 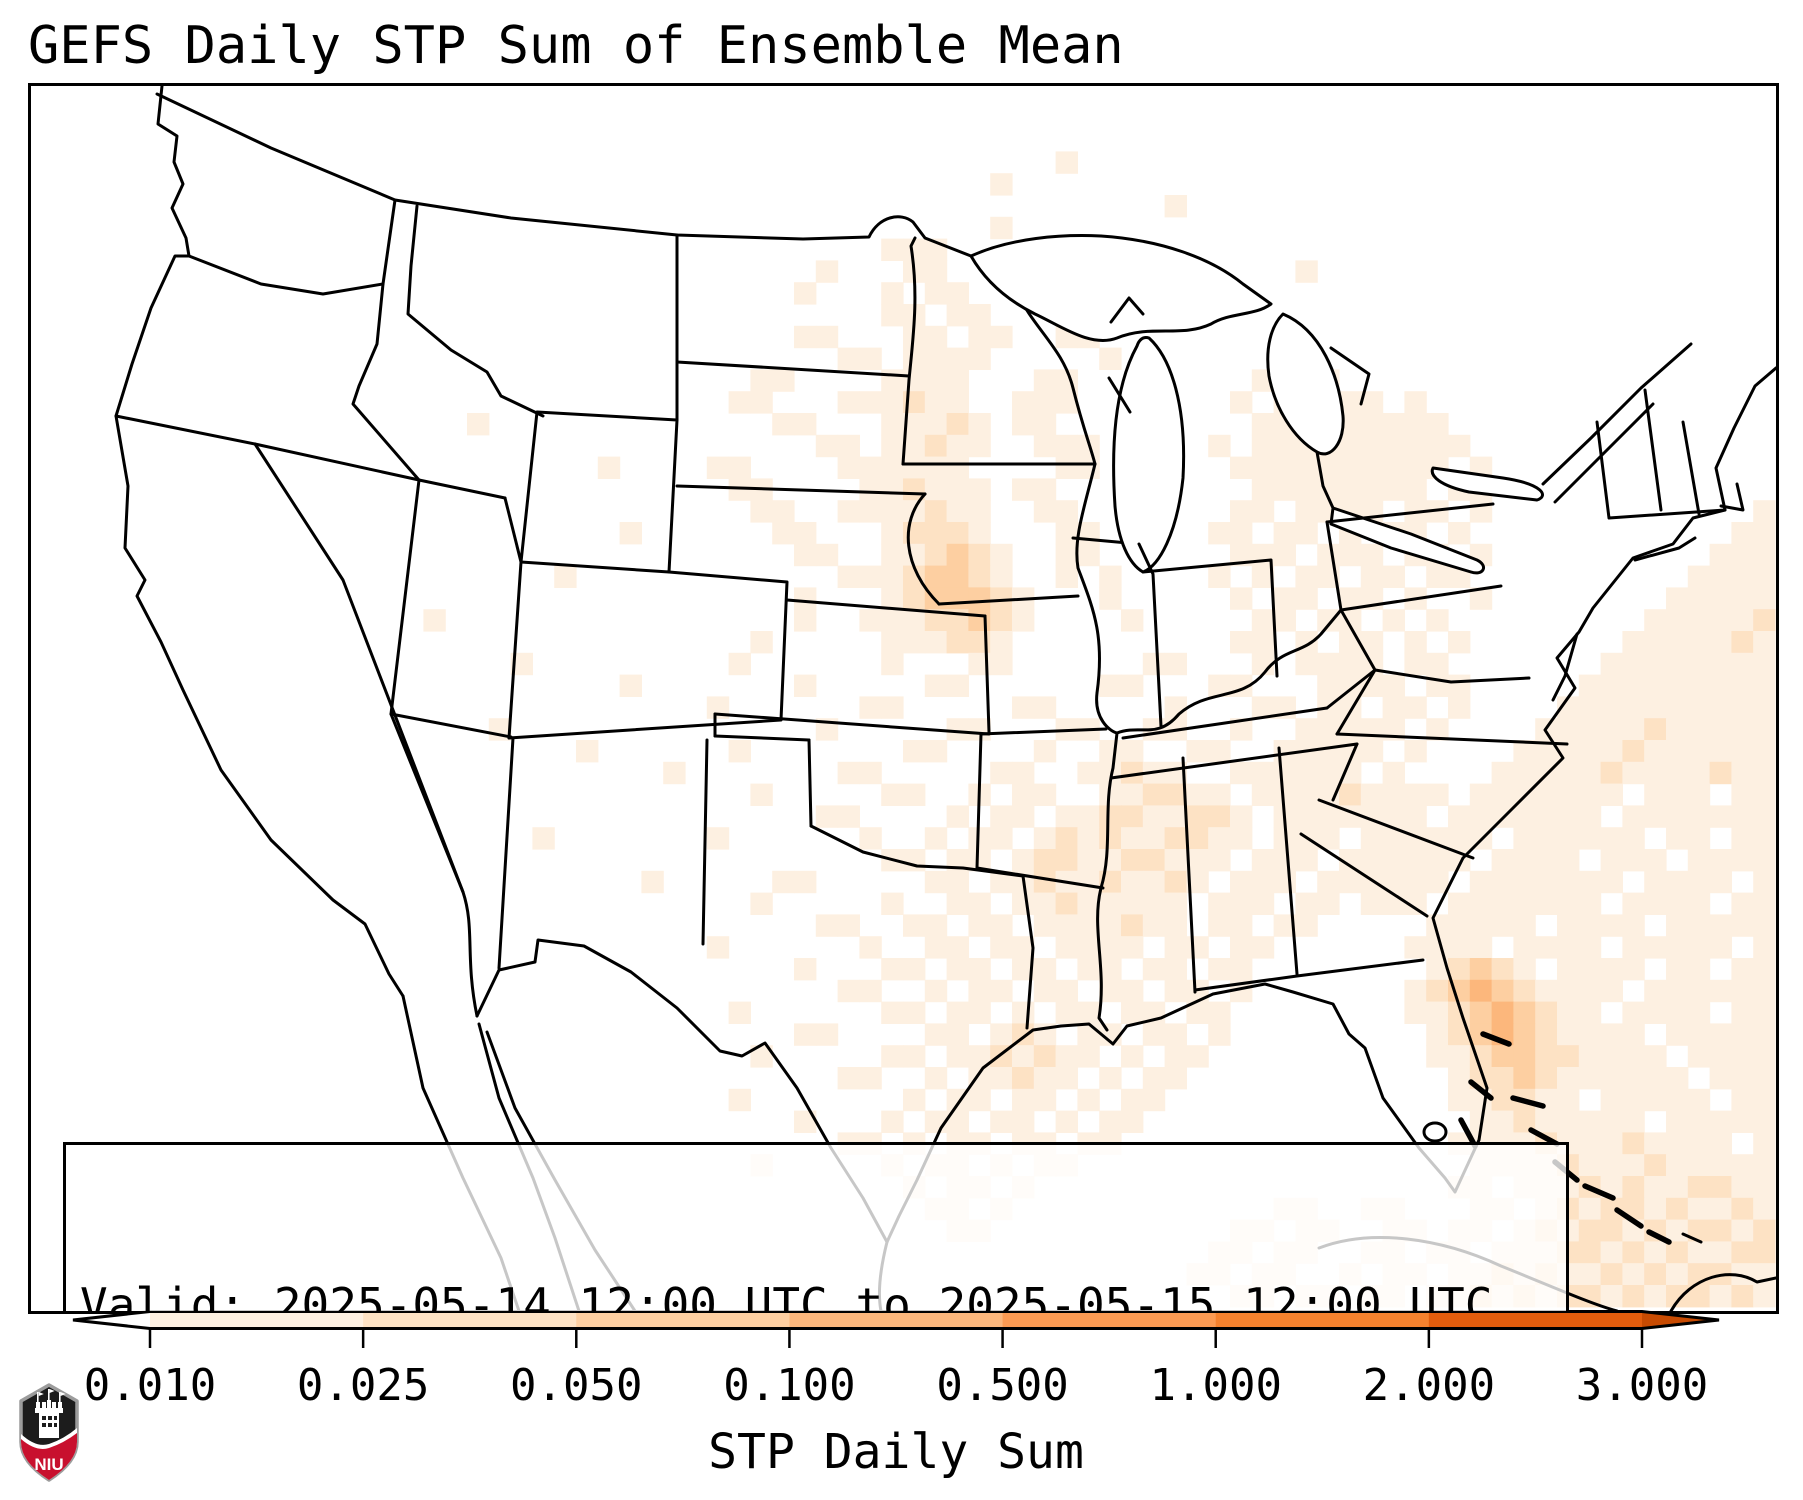 What do you see at coordinates (1722, 1271) in the screenshot?
I see `hispaniola-coastline` at bounding box center [1722, 1271].